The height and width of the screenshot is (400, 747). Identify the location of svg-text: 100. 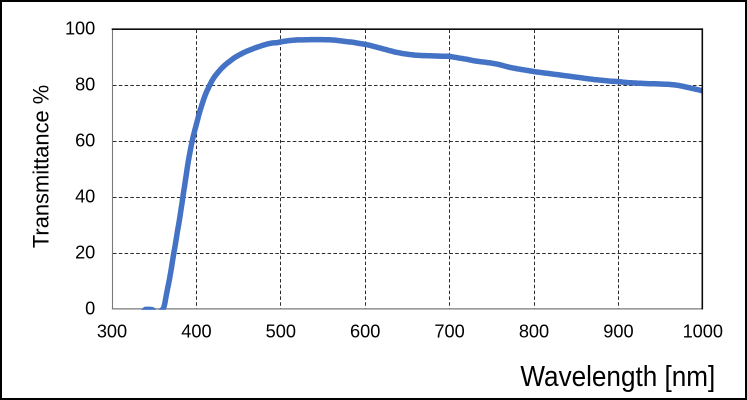
(80, 29).